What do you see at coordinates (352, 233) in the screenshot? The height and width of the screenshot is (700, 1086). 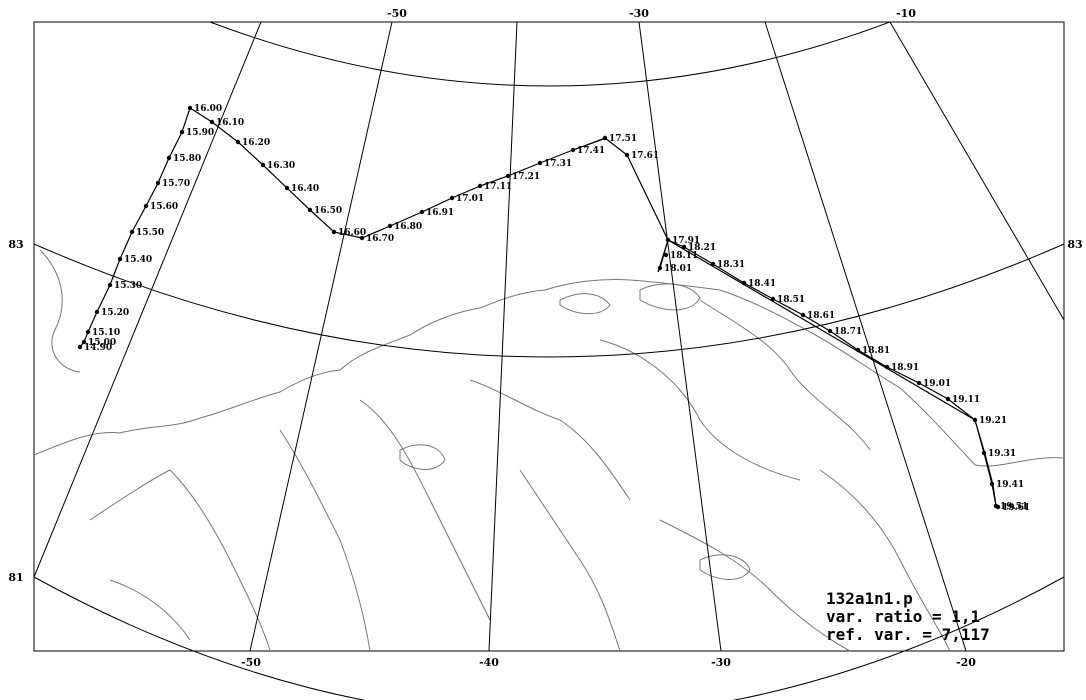 I see `track-point-label: 16.60` at bounding box center [352, 233].